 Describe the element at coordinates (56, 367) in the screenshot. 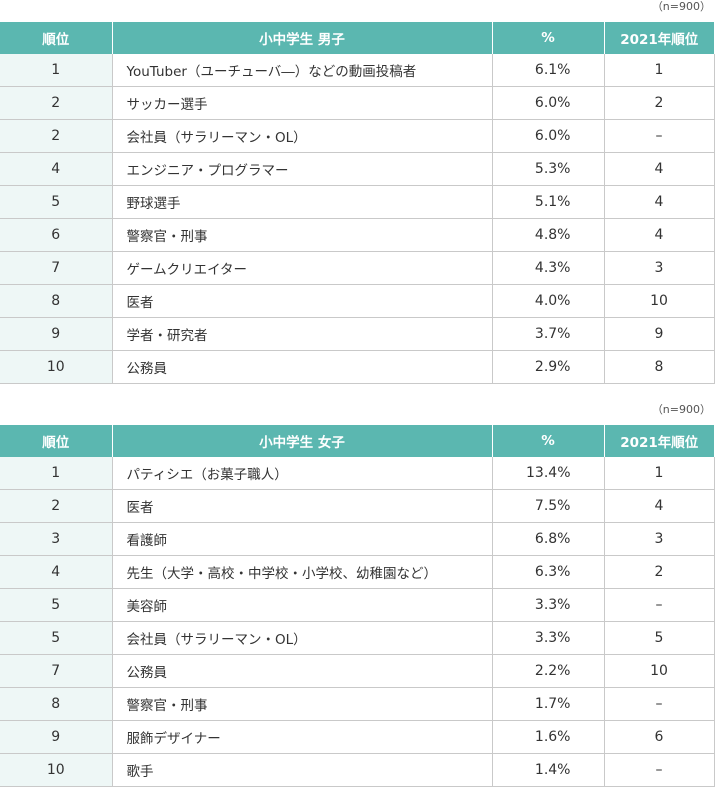

I see `rank-cell: 10` at that location.